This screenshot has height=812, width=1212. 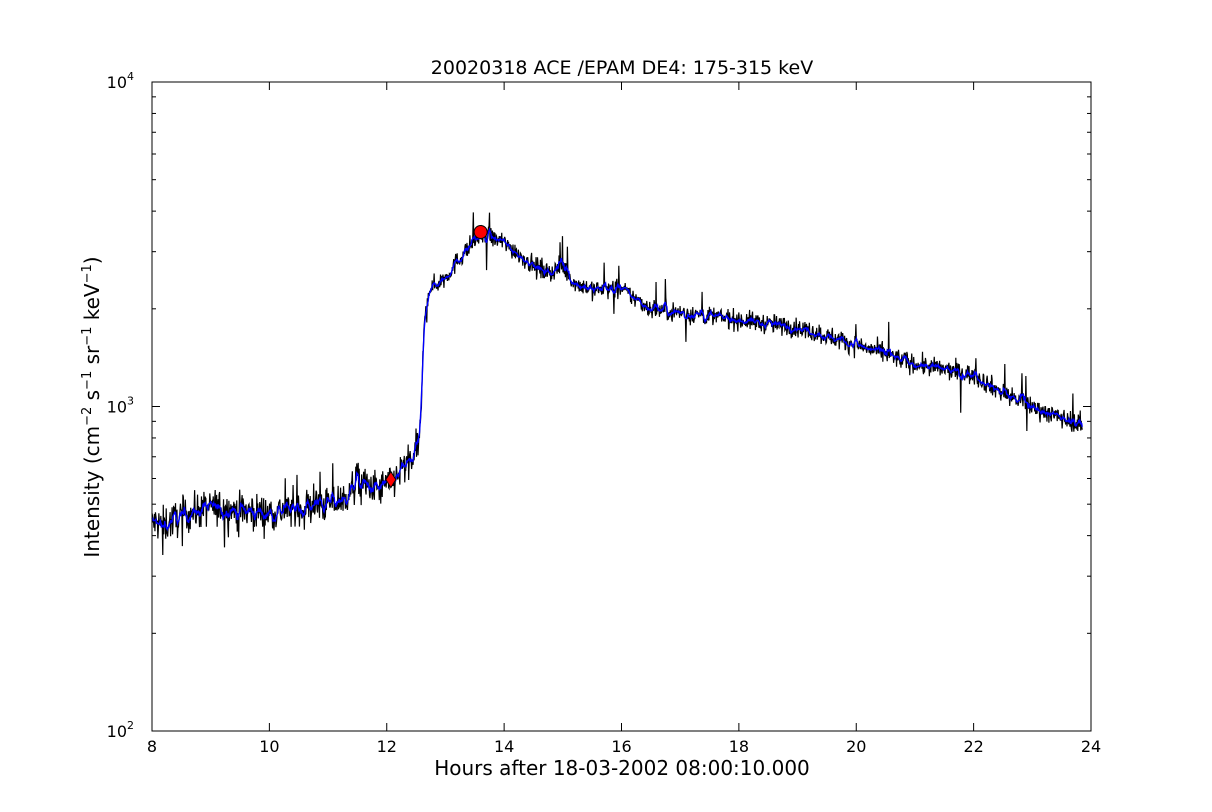 What do you see at coordinates (1091, 746) in the screenshot?
I see `x-tick-label: 24` at bounding box center [1091, 746].